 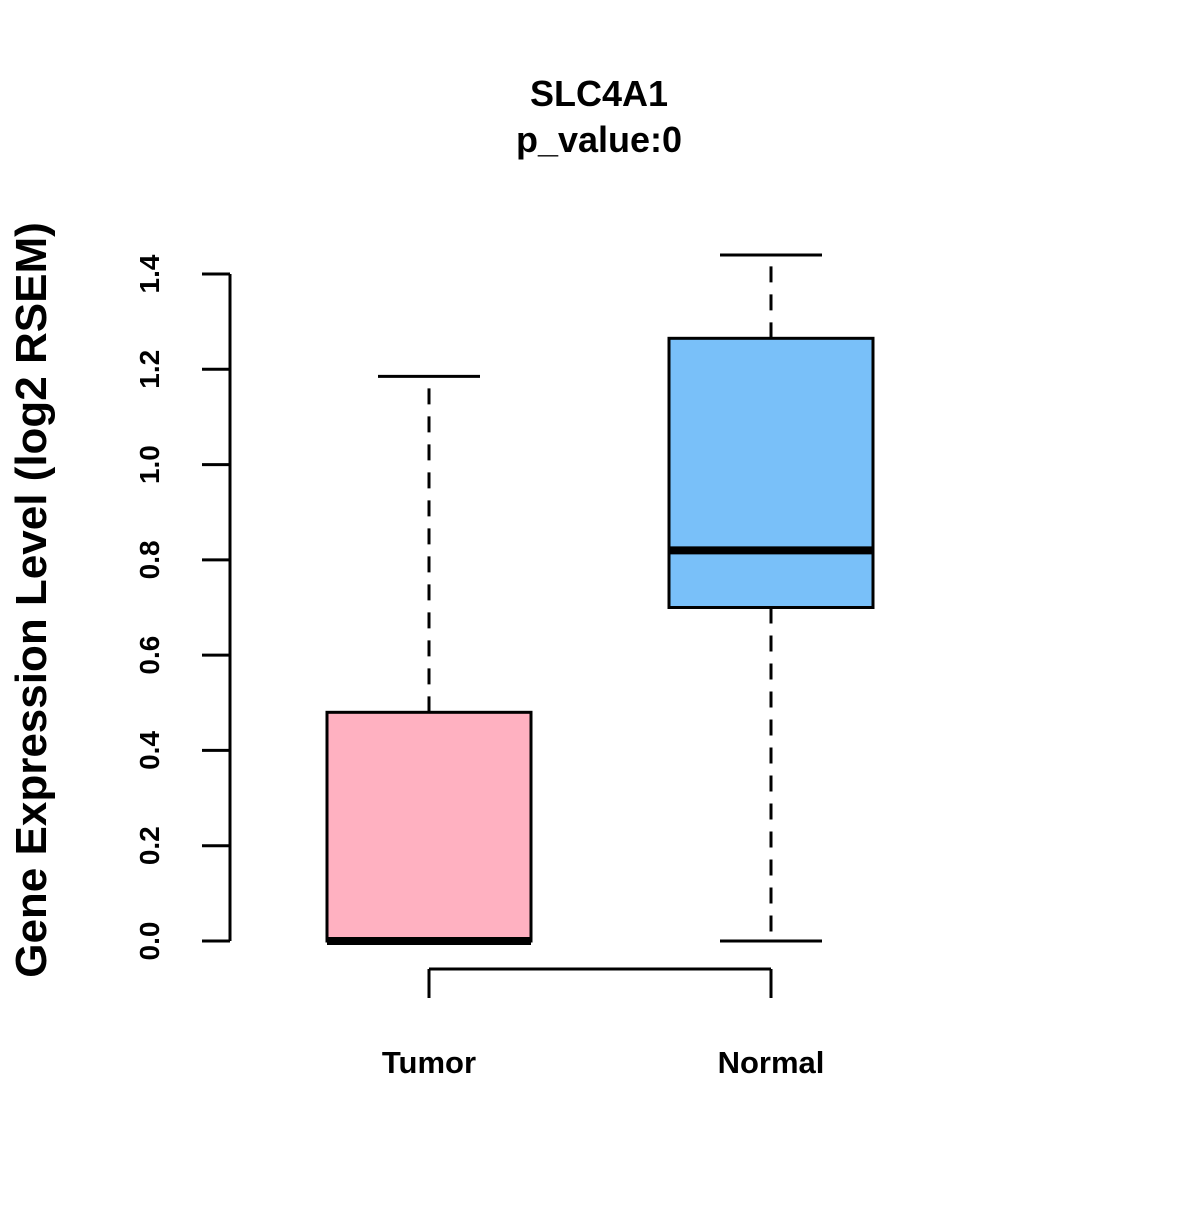 I want to click on box-normal, so click(x=771, y=598).